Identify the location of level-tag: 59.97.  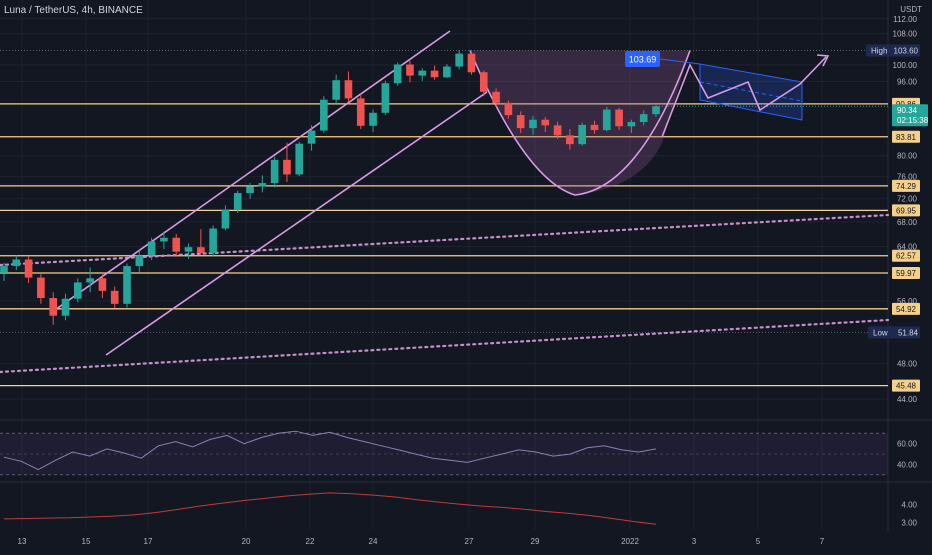
(906, 273).